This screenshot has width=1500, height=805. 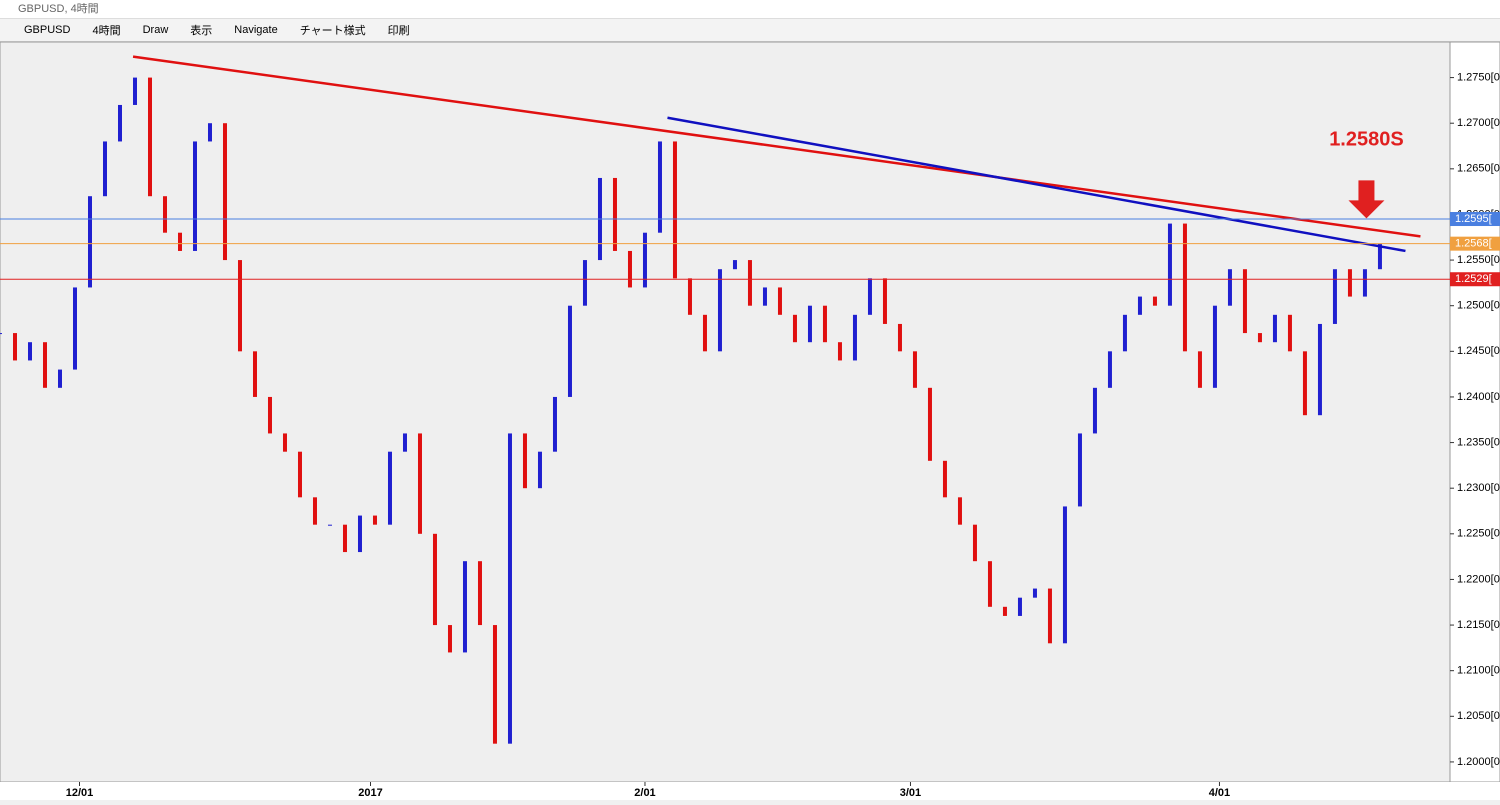 What do you see at coordinates (1478, 534) in the screenshot?
I see `y-tick-label: 1.2250[0` at bounding box center [1478, 534].